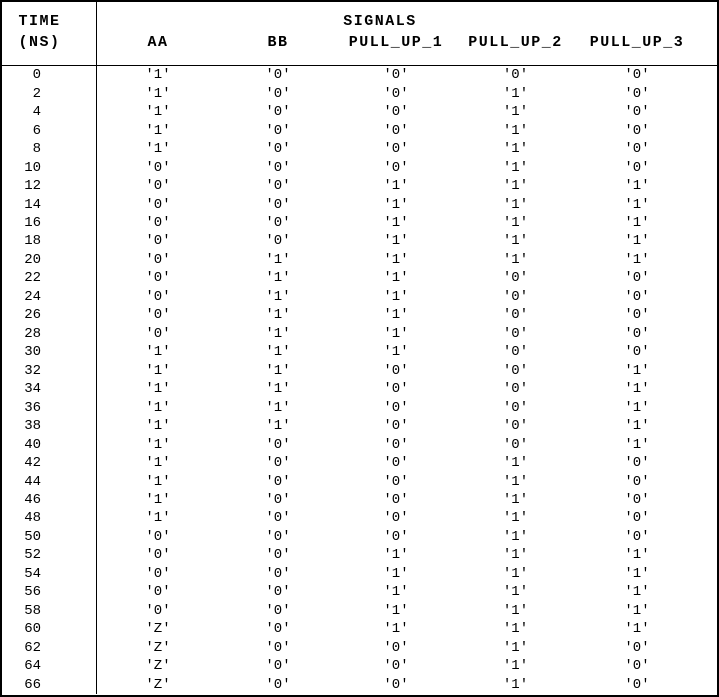 This screenshot has width=719, height=697. Describe the element at coordinates (359, 666) in the screenshot. I see `table-row: 64 'Z' '0' '0' '1' '0'` at that location.